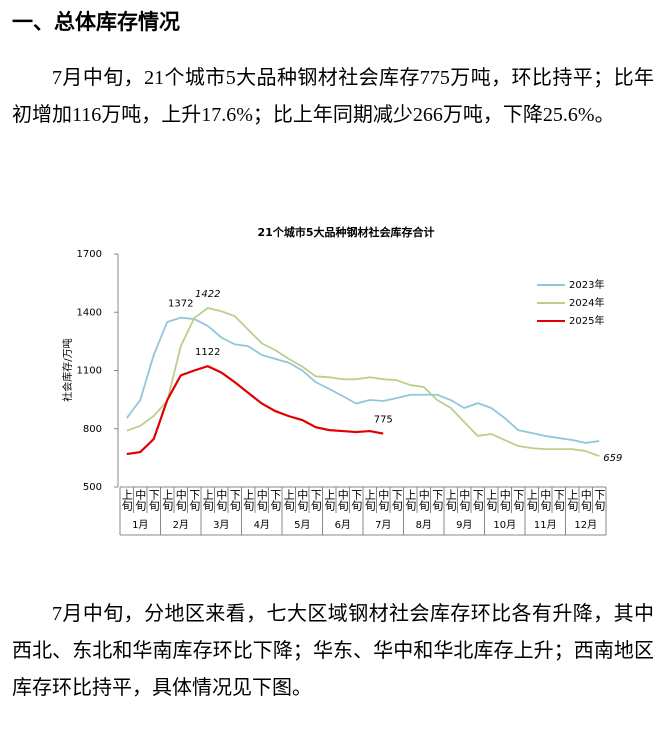  What do you see at coordinates (302, 525) in the screenshot?
I see `month-label: 5月` at bounding box center [302, 525].